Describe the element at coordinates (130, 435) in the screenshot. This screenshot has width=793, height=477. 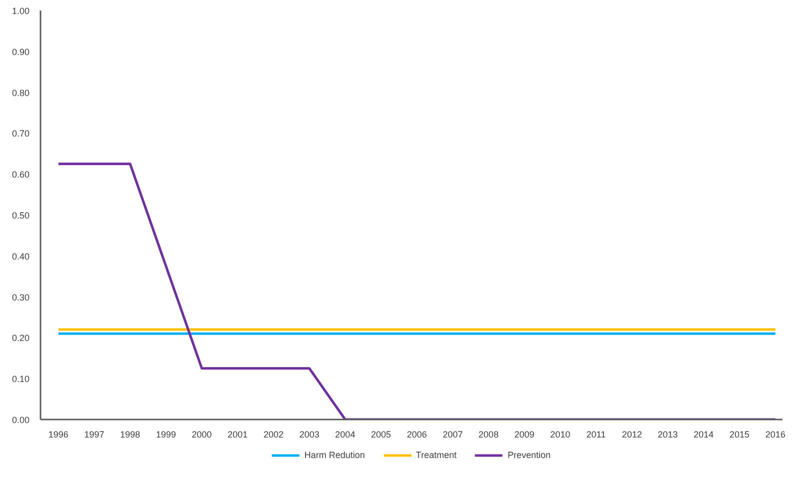
I see `x-tick-label: 1998` at that location.